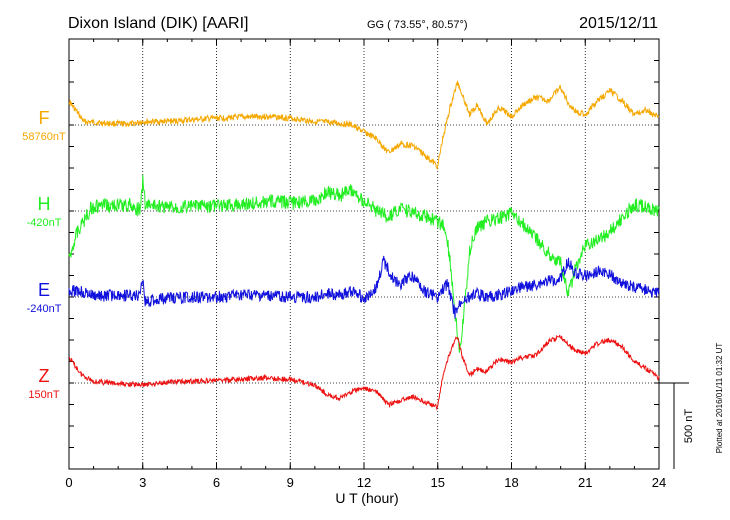 Image resolution: width=730 pixels, height=520 pixels. I want to click on baseline-label-h: -420nT, so click(44, 223).